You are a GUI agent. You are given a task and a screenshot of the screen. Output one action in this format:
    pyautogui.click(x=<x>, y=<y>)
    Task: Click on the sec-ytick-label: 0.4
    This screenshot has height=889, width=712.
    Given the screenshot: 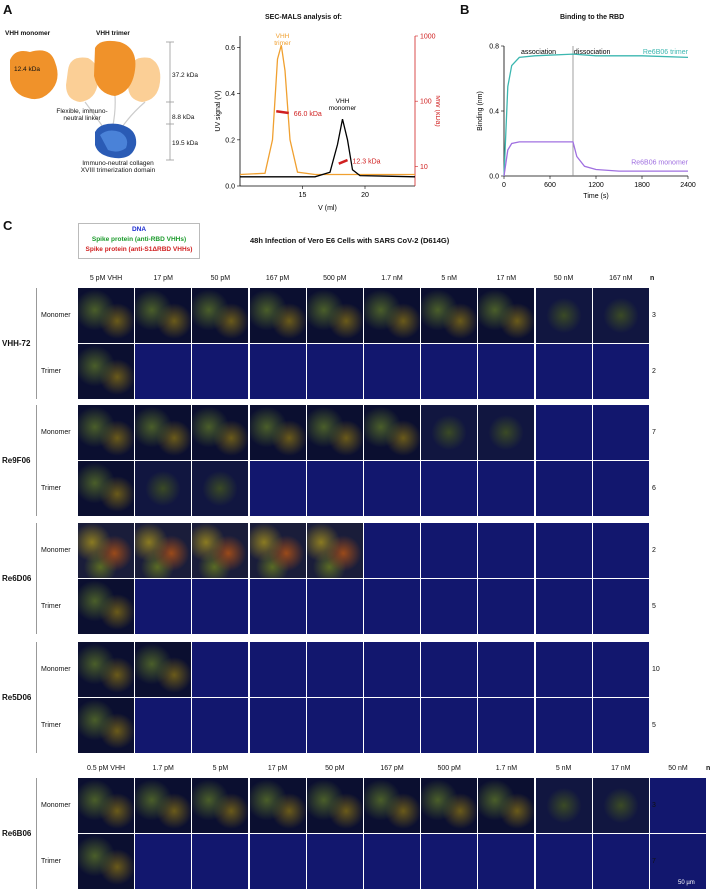 What is the action you would take?
    pyautogui.click(x=230, y=94)
    